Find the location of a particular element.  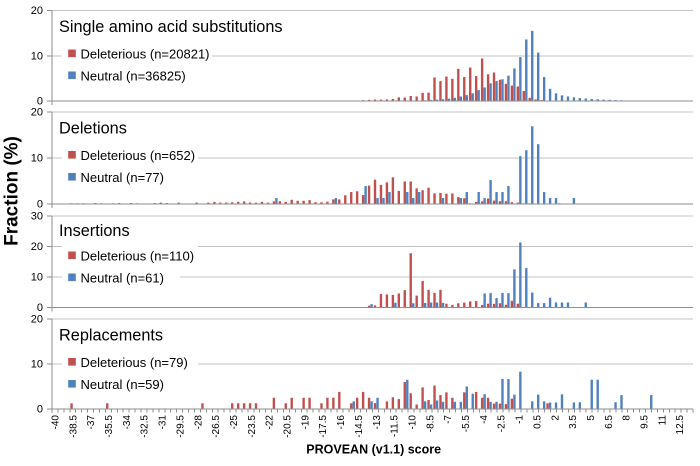

svg-text: -28 is located at coordinates (198, 422).